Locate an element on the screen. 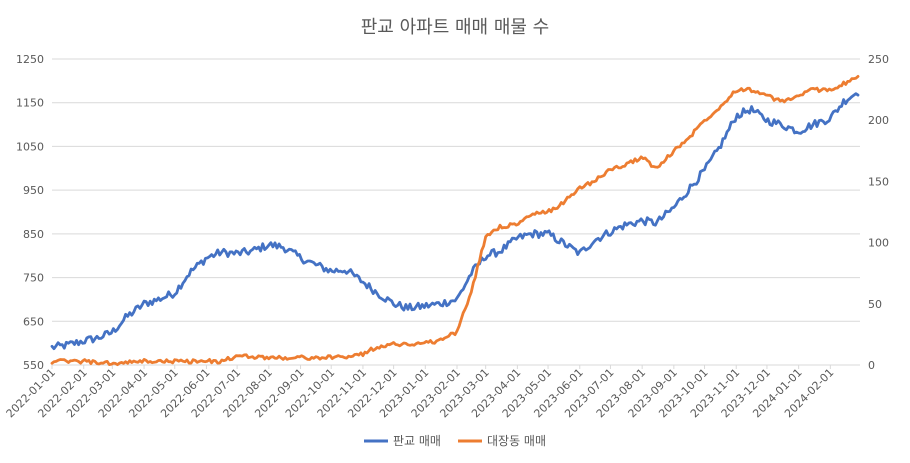 The height and width of the screenshot is (463, 910). right-tick-label: 100 is located at coordinates (878, 243).